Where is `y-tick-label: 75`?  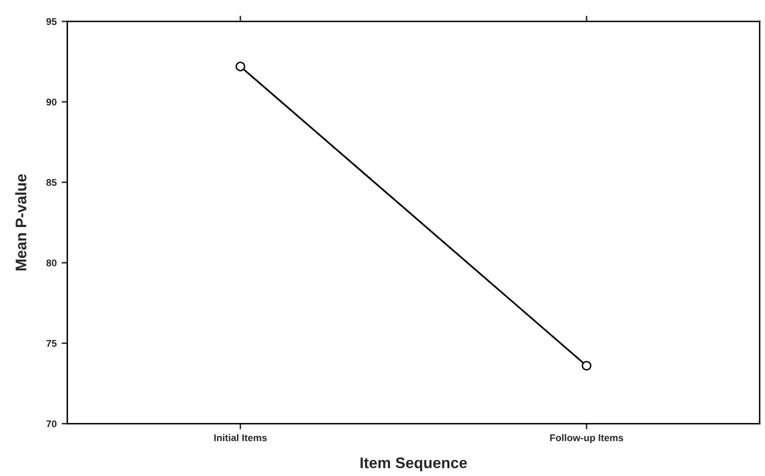 y-tick-label: 75 is located at coordinates (51, 343).